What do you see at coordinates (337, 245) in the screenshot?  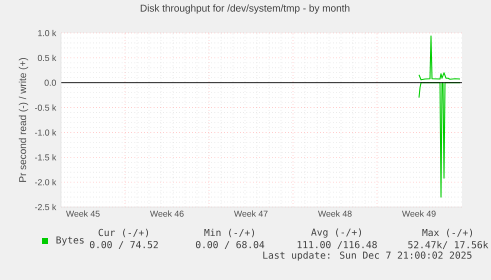 I see `text: 111.00 /116.48` at bounding box center [337, 245].